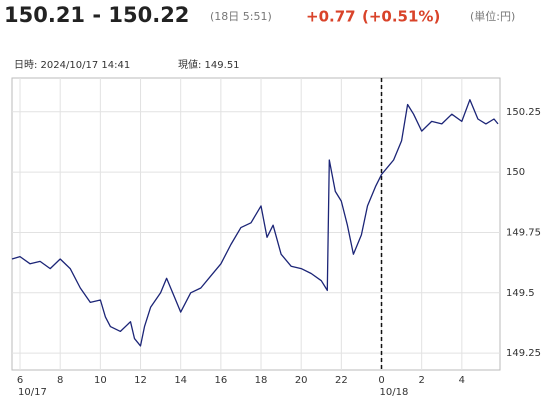  What do you see at coordinates (209, 64) in the screenshot?
I see `hover-value: 現値: 149.51` at bounding box center [209, 64].